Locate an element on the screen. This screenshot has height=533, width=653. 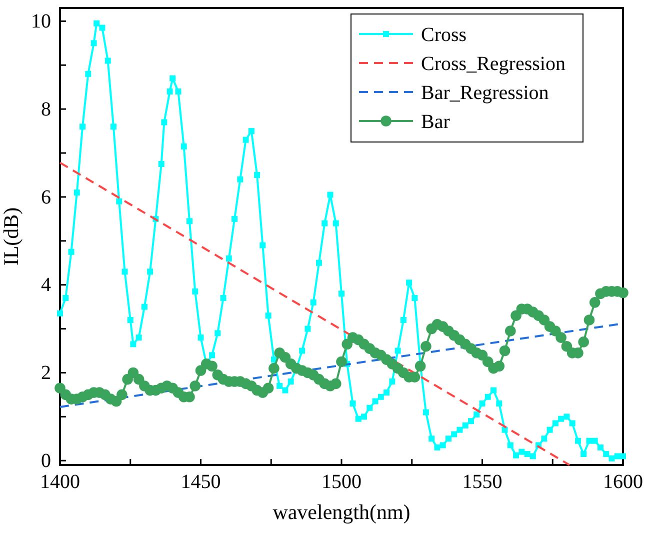
y-tick-label: 2 is located at coordinates (46, 373).